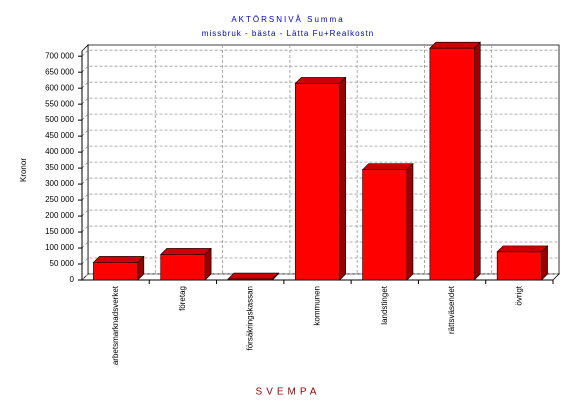 The height and width of the screenshot is (417, 576). What do you see at coordinates (59, 103) in the screenshot?
I see `y-tick-label: 550 000` at bounding box center [59, 103].